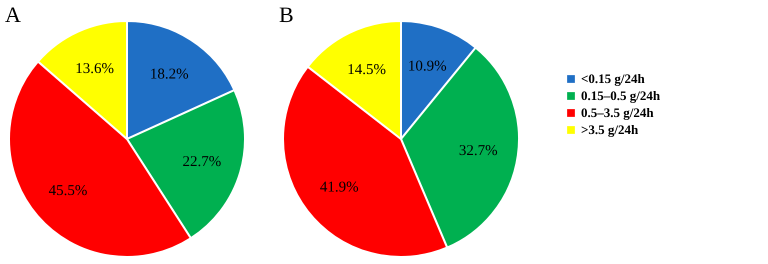 The width and height of the screenshot is (768, 264). I want to click on data-label: 41.9%, so click(339, 188).